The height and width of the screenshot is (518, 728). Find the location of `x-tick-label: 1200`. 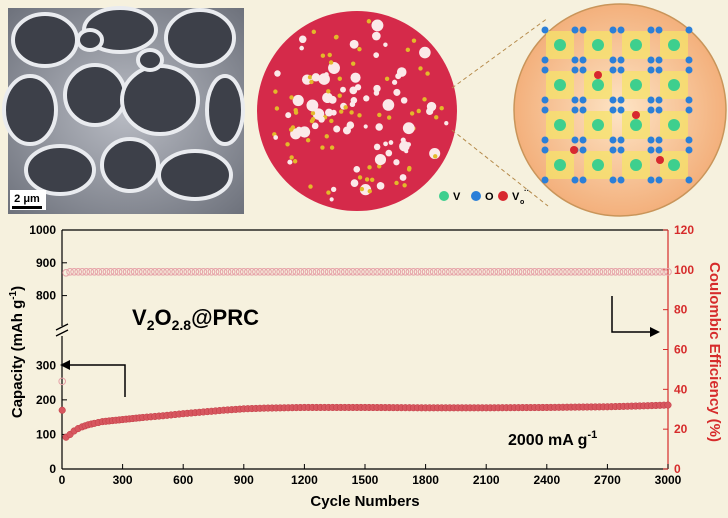

x-tick-label: 1200 is located at coordinates (304, 480).